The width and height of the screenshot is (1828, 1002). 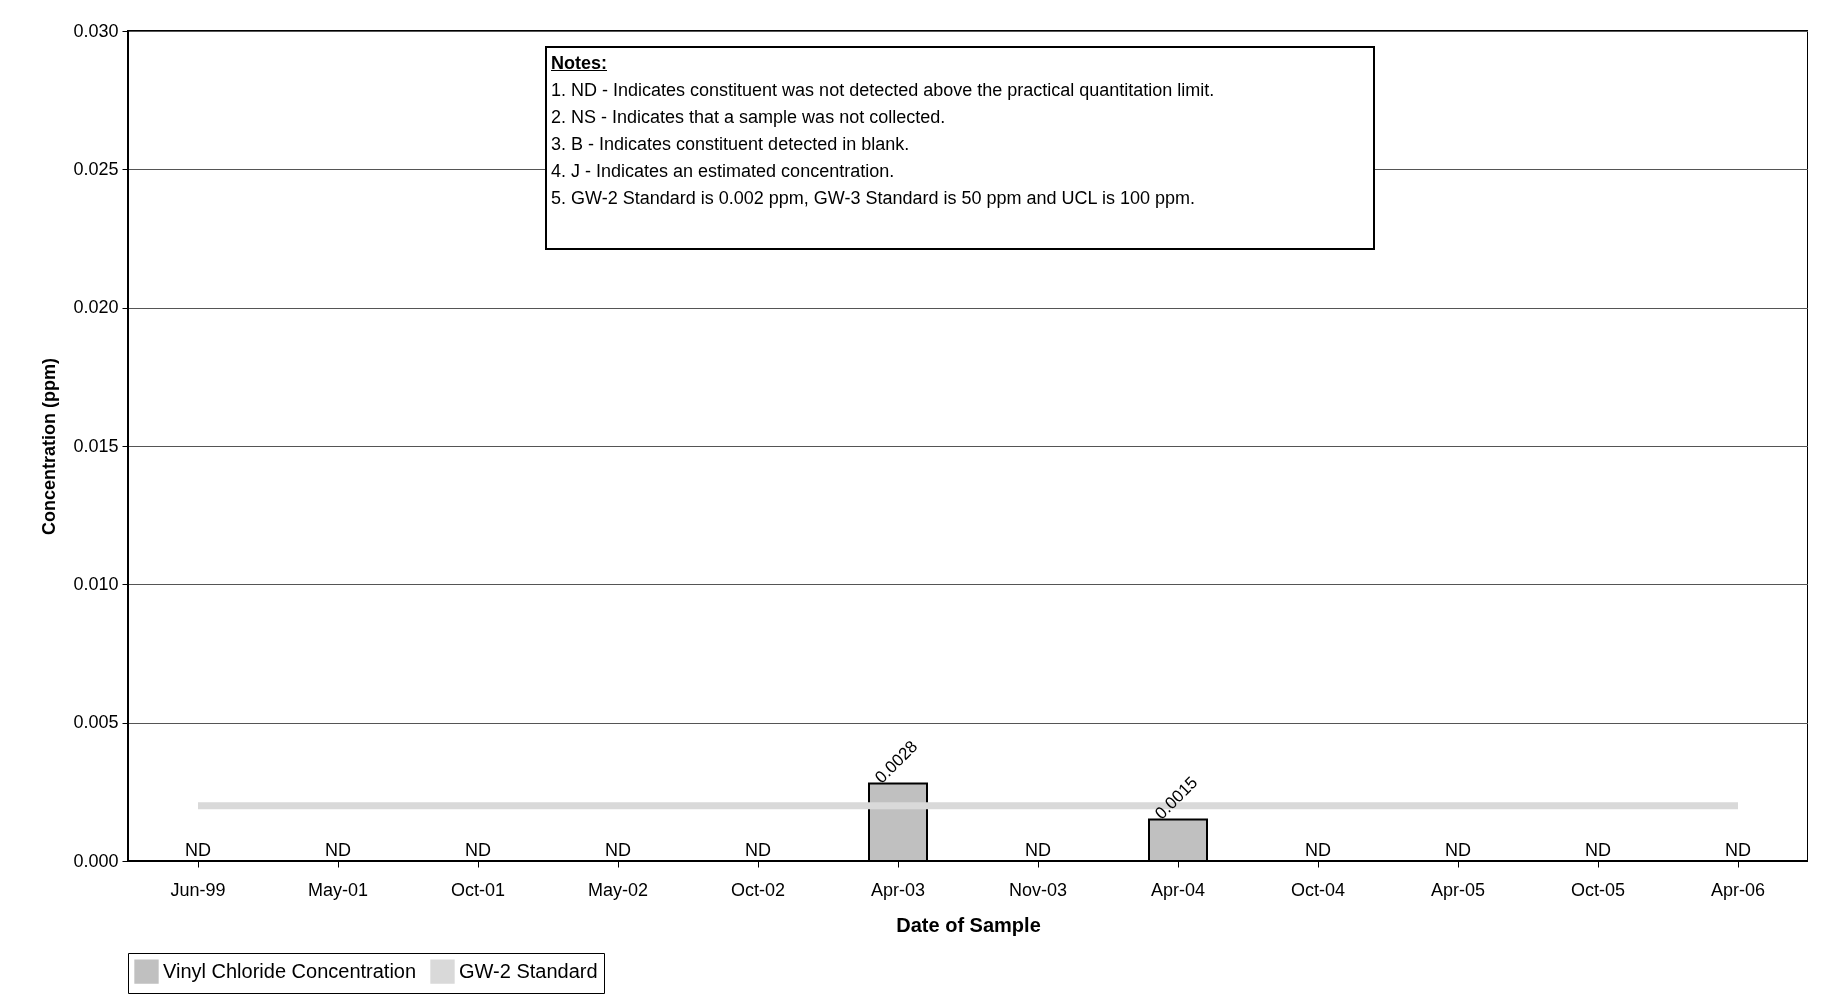 I want to click on legend-label: GW-2 Standard, so click(x=528, y=970).